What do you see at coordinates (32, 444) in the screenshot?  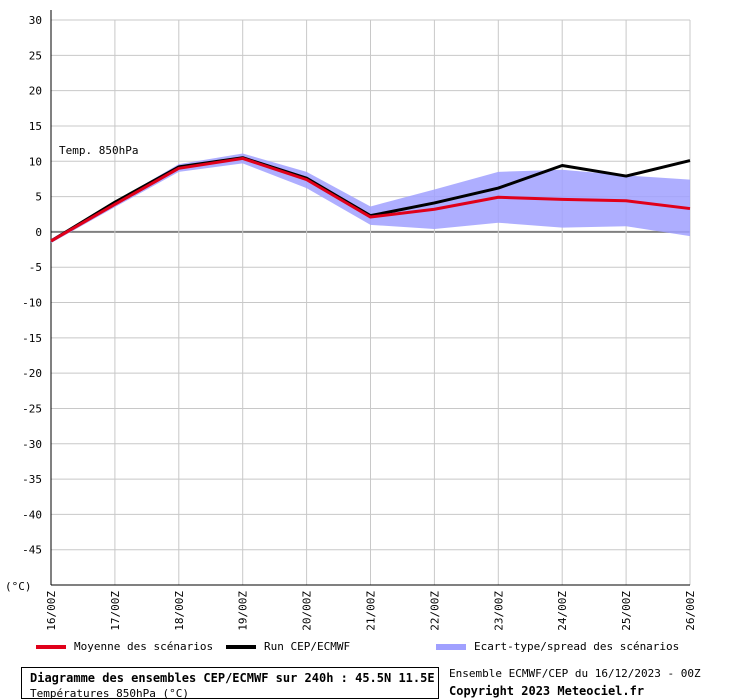 I see `y-tick-label: -30` at bounding box center [32, 444].